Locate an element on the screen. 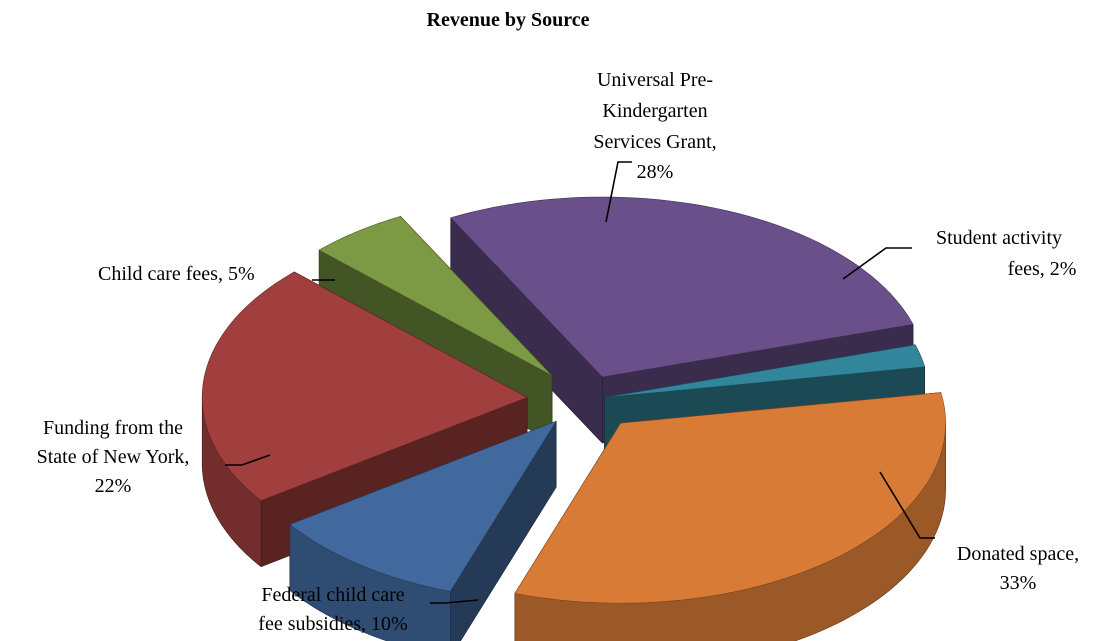 The height and width of the screenshot is (641, 1110). data-label: Donated space, is located at coordinates (1018, 554).